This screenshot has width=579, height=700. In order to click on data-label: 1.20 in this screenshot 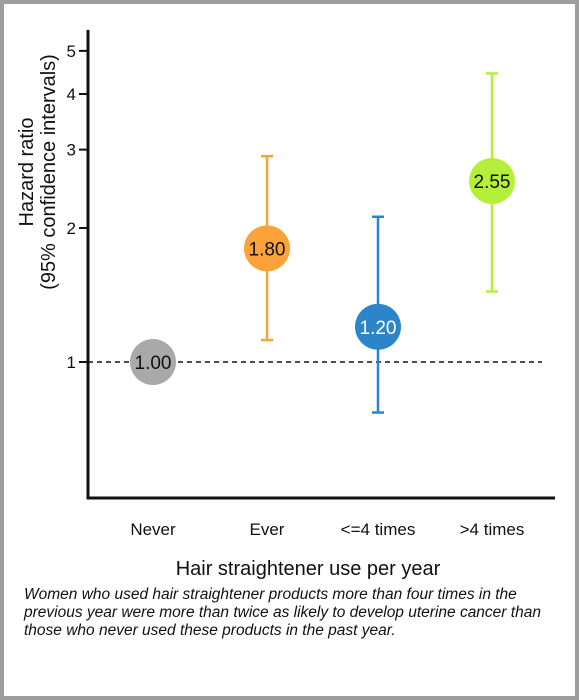, I will do `click(378, 328)`.